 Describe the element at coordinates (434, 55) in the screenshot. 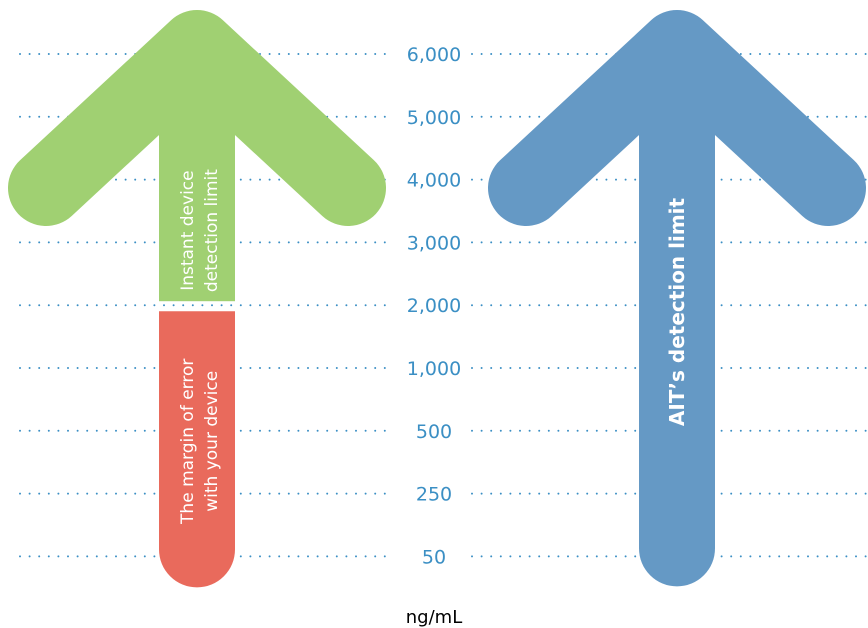

I see `y-tick-label: 6,000` at that location.